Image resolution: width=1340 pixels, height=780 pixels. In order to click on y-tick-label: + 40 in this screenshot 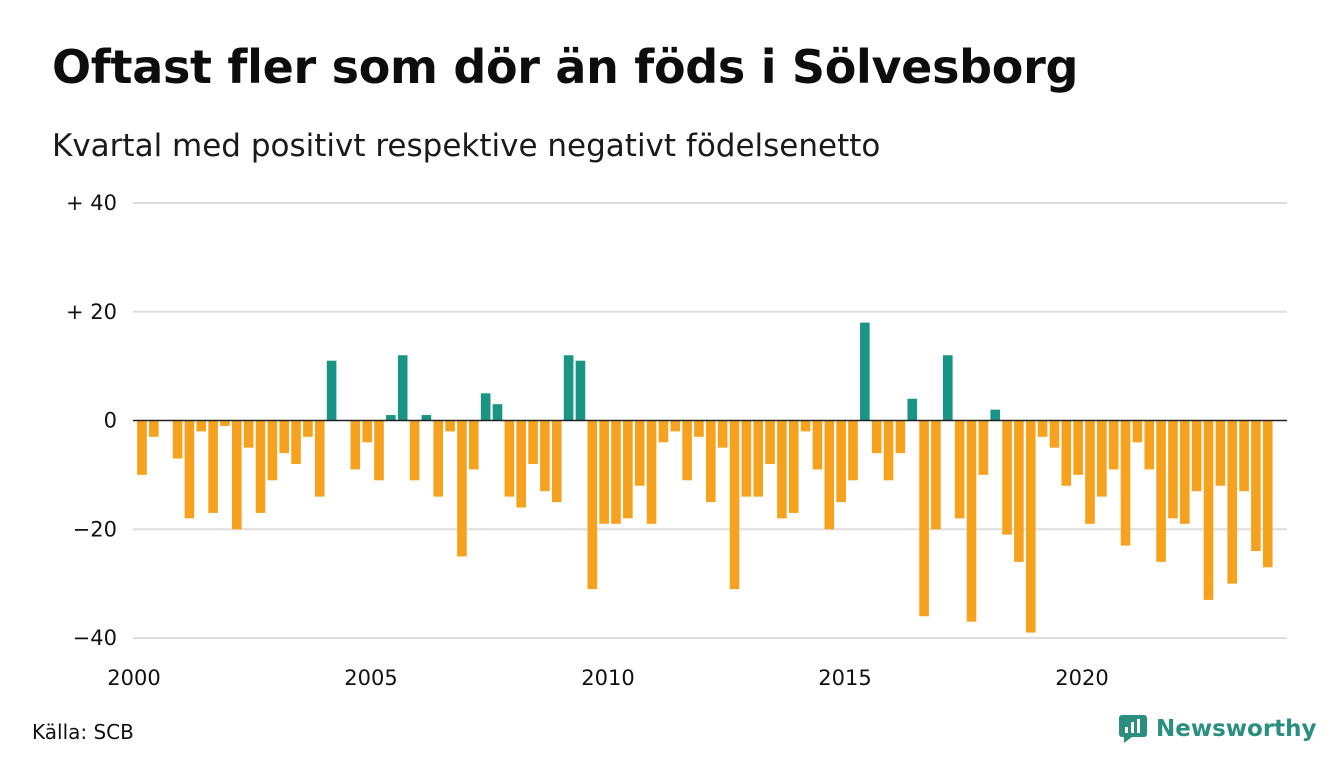, I will do `click(91, 203)`.